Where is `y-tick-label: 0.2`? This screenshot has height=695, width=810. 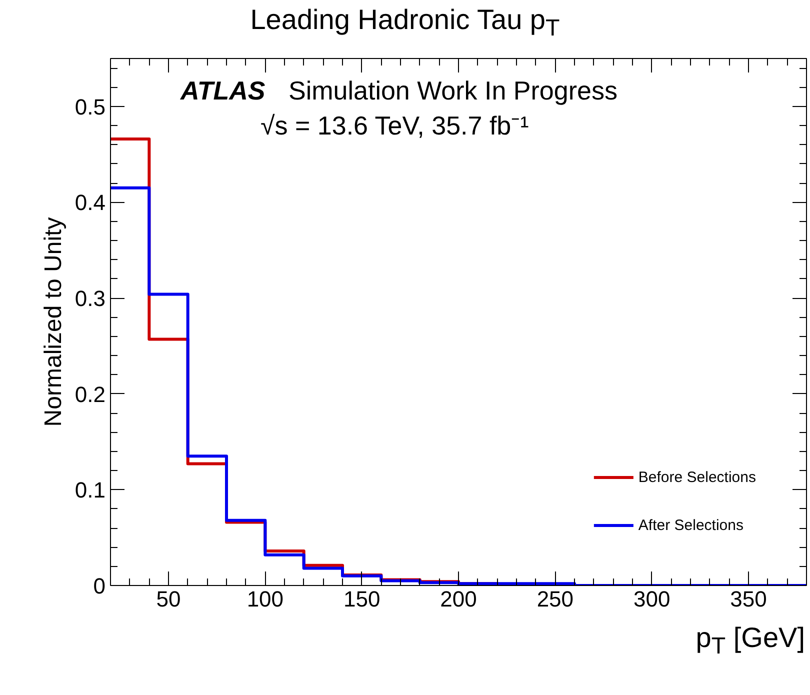
y-tick-label: 0.2 is located at coordinates (90, 394).